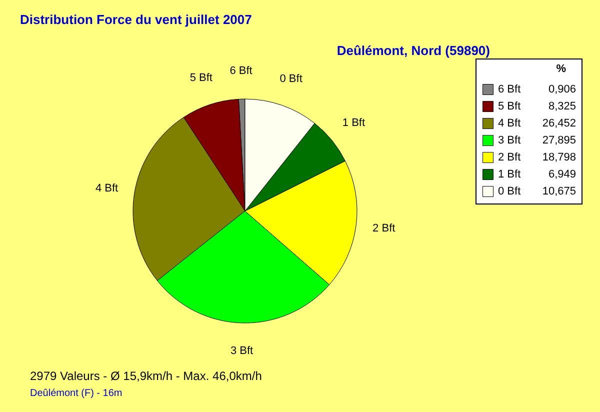 The width and height of the screenshot is (600, 412). Describe the element at coordinates (559, 192) in the screenshot. I see `data-label: 10,675` at that location.